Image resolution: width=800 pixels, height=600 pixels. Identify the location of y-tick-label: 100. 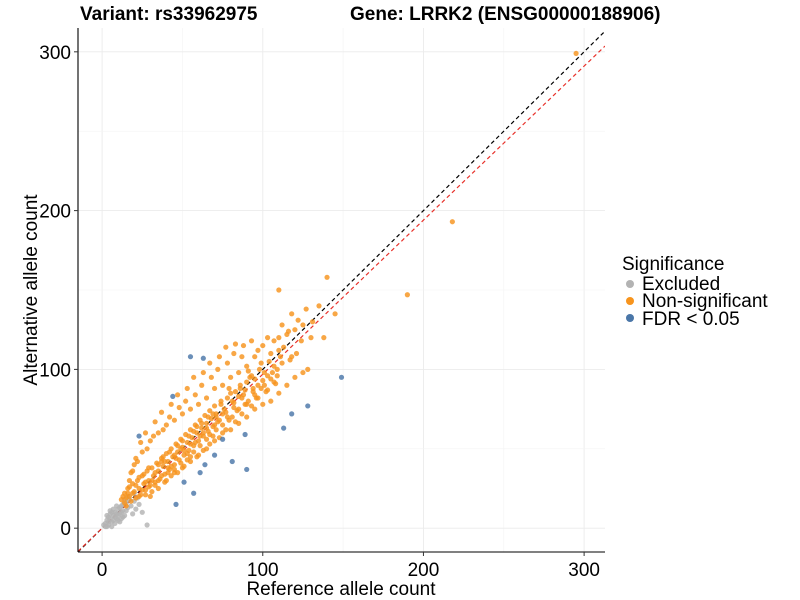
(55, 370).